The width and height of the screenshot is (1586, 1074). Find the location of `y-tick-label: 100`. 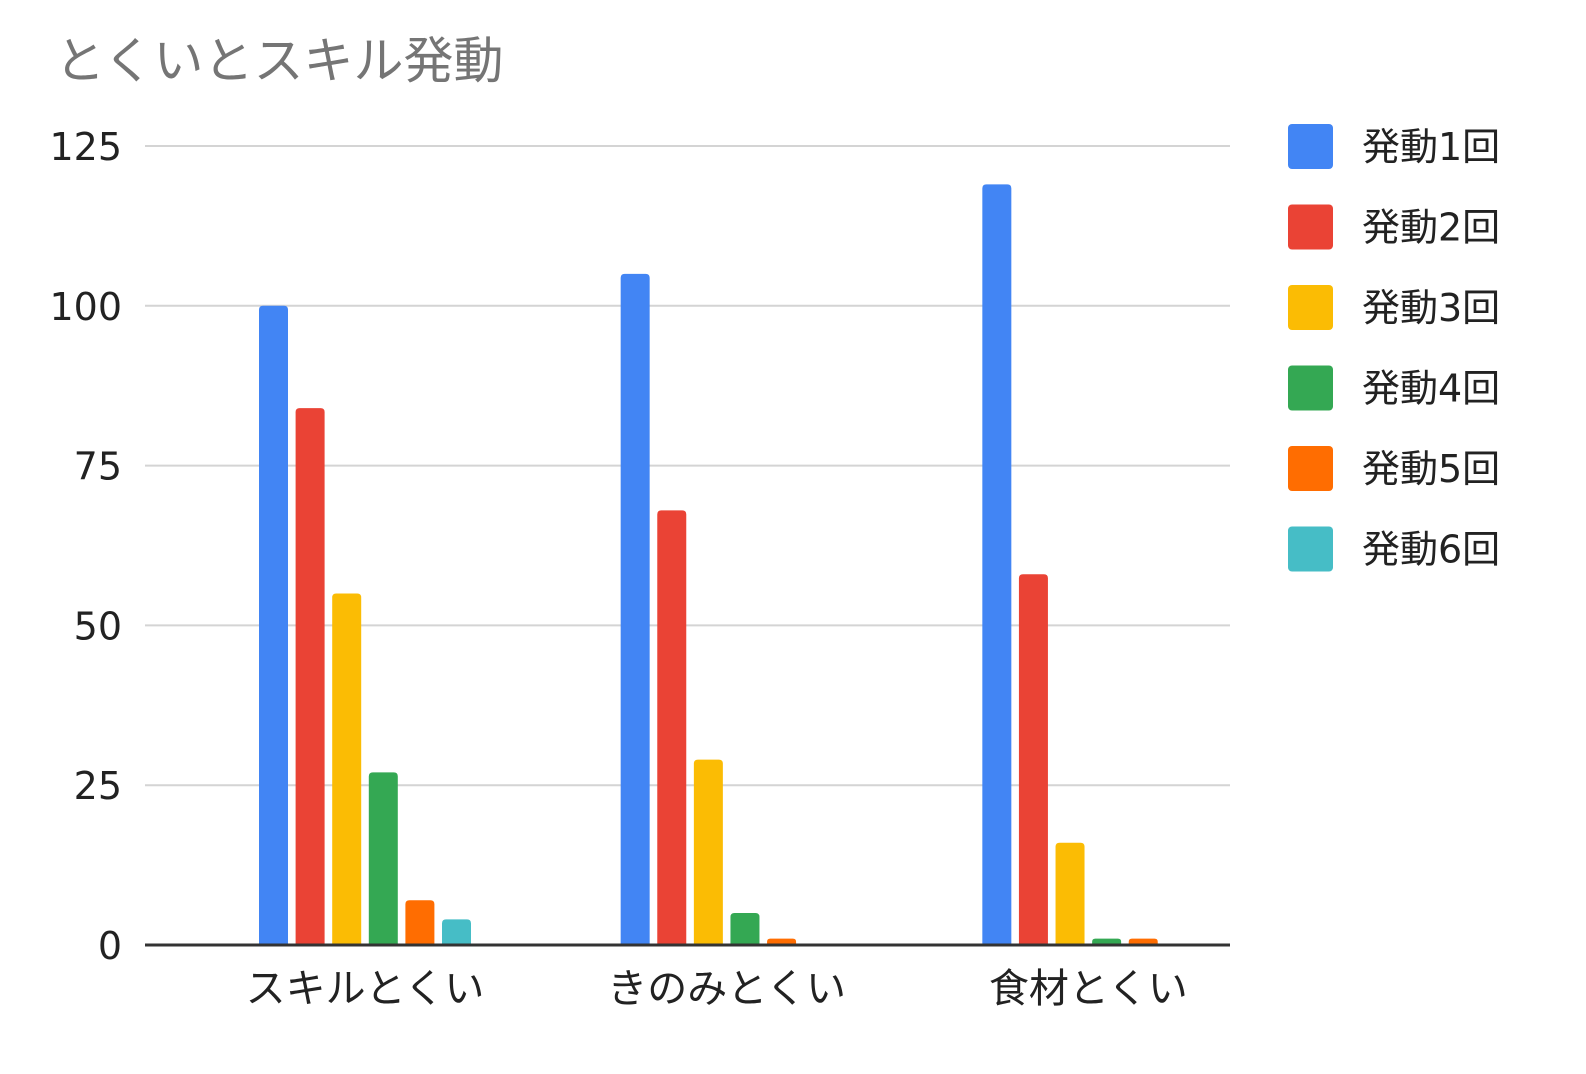

y-tick-label: 100 is located at coordinates (85, 307).